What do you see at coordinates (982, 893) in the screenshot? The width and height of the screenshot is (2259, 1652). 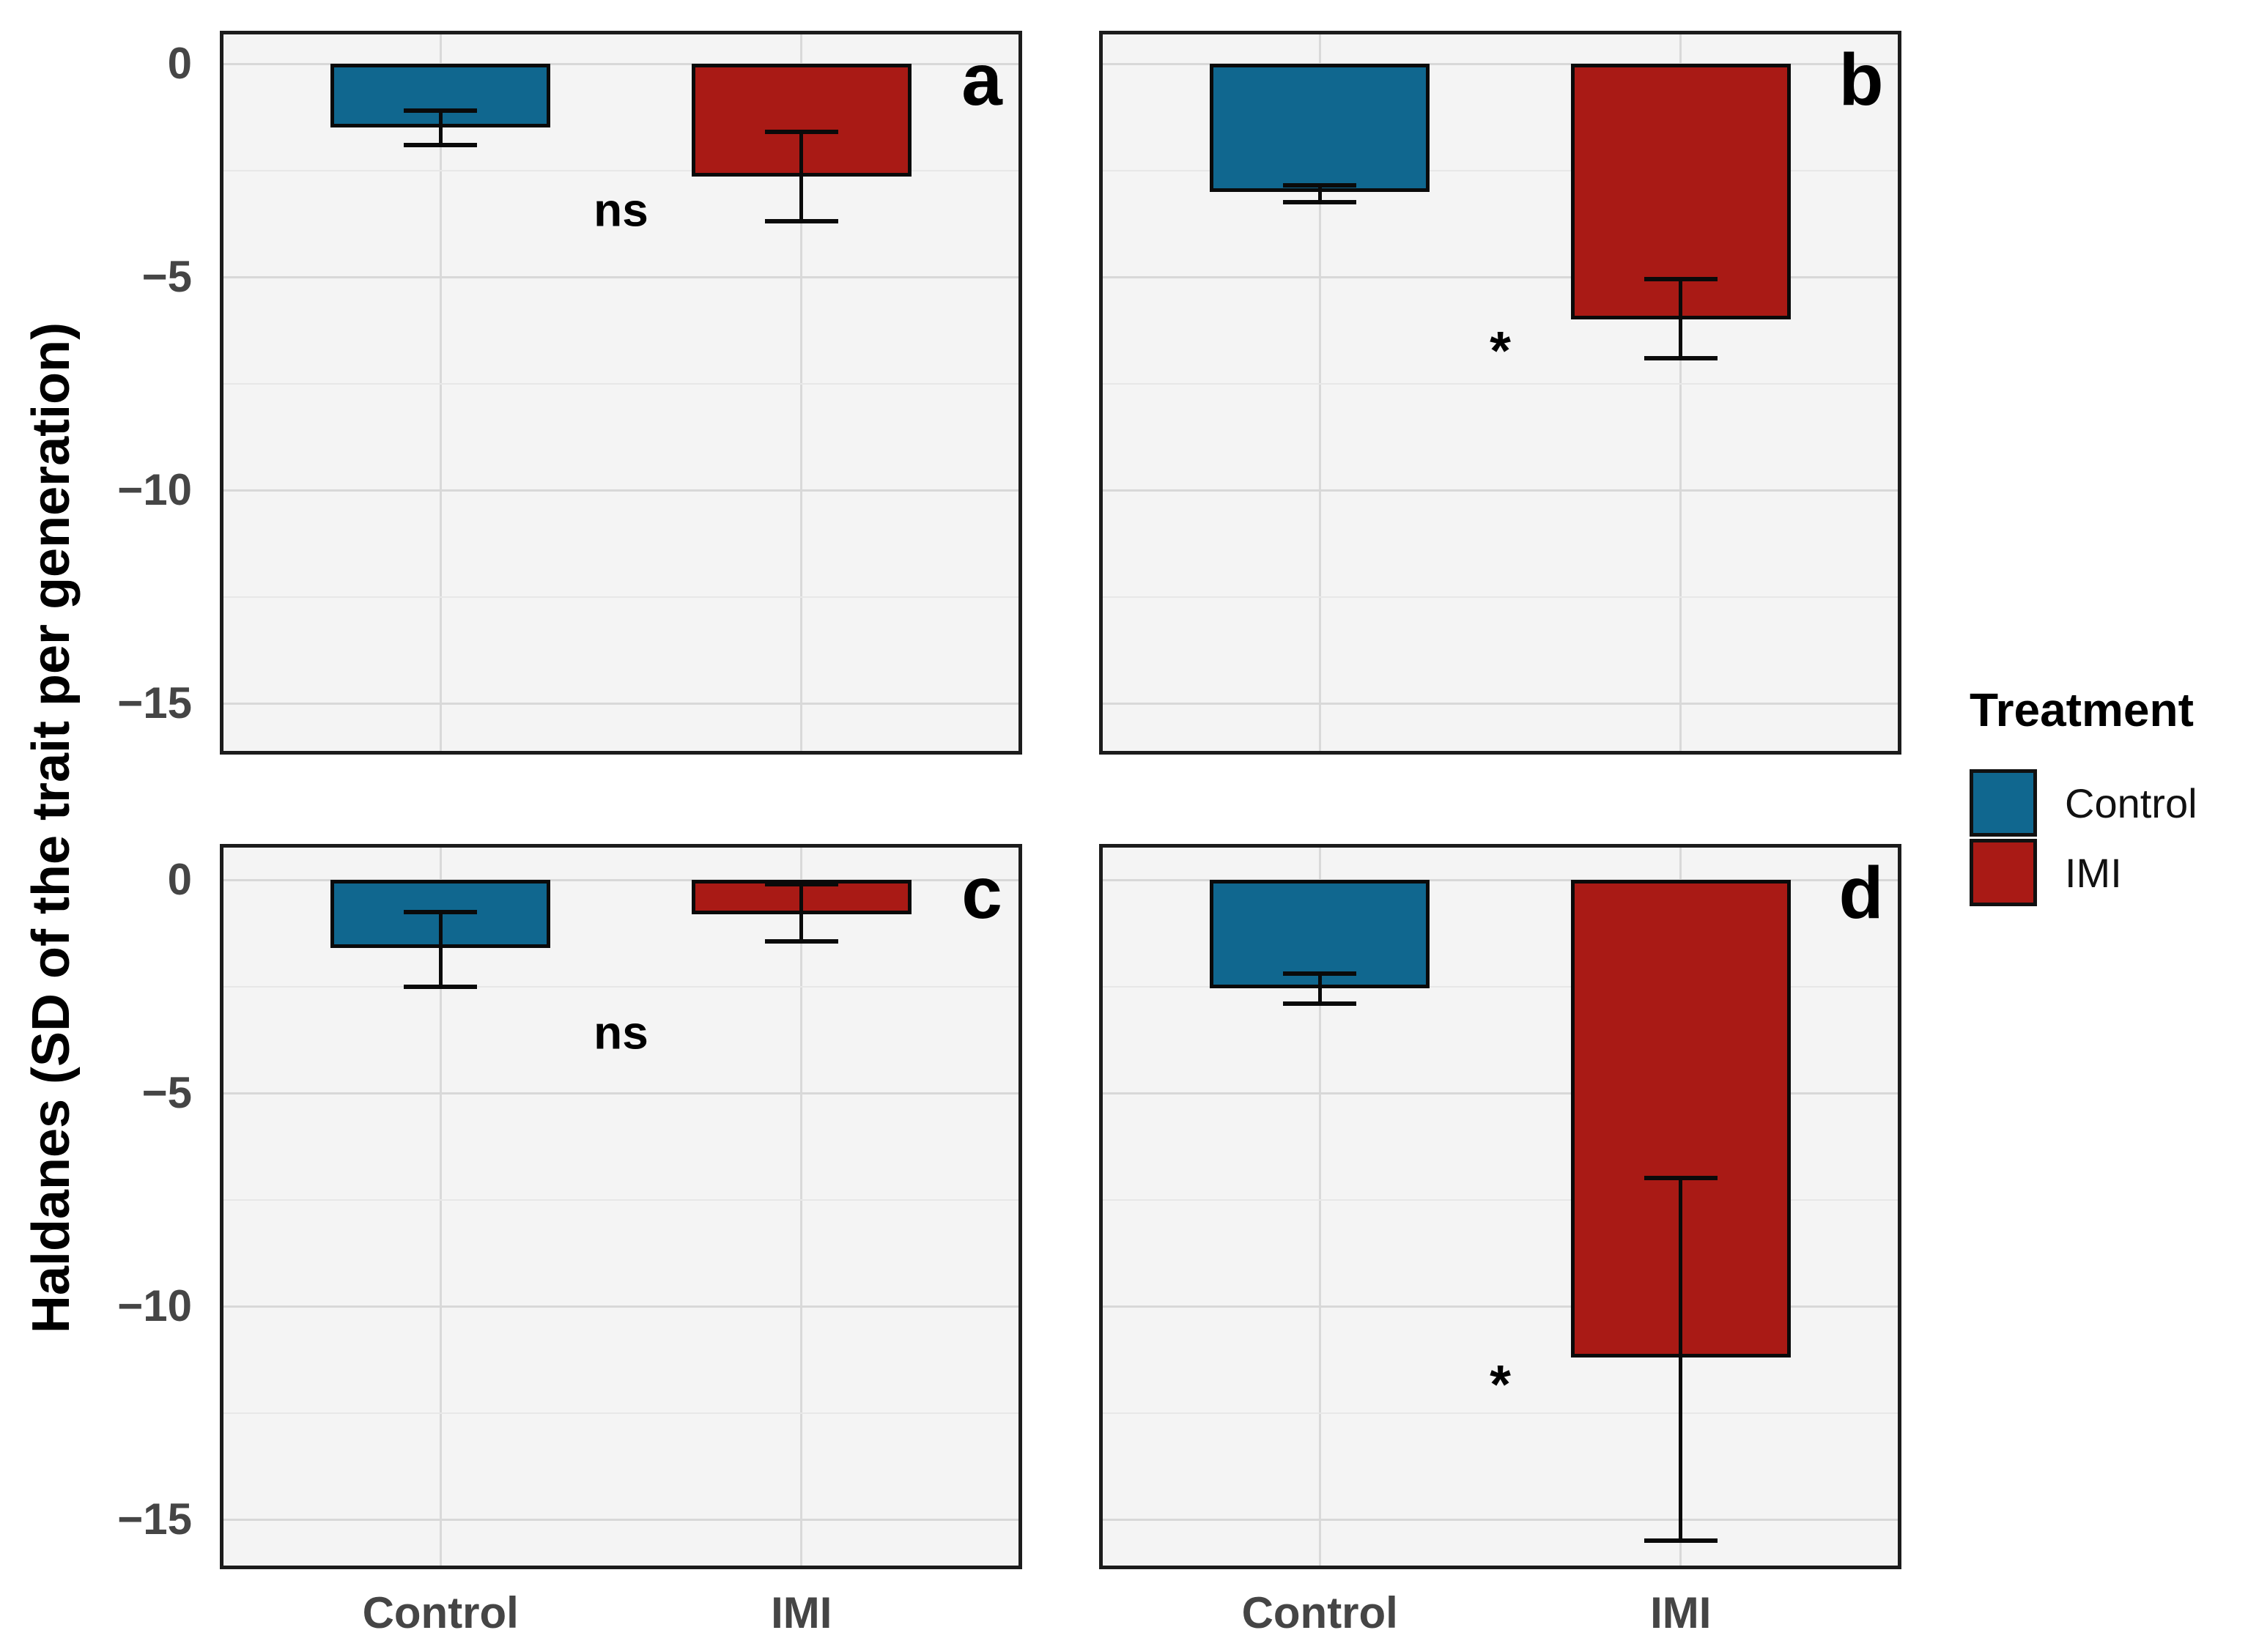 I see `panel-letter-c: c` at bounding box center [982, 893].